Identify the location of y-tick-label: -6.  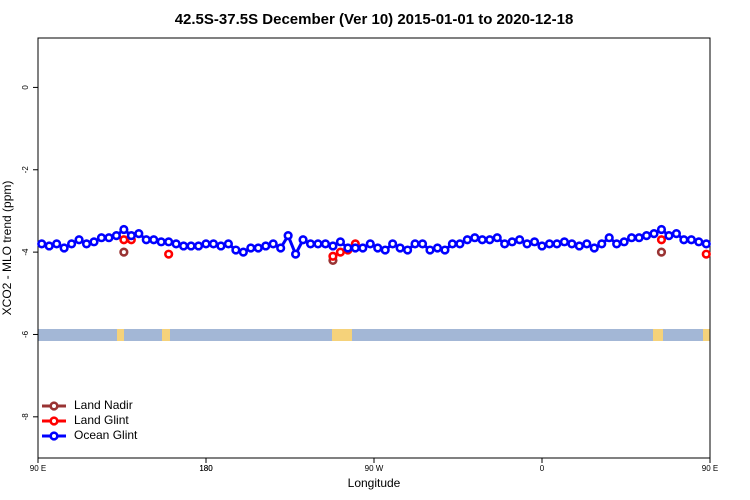
(25, 334).